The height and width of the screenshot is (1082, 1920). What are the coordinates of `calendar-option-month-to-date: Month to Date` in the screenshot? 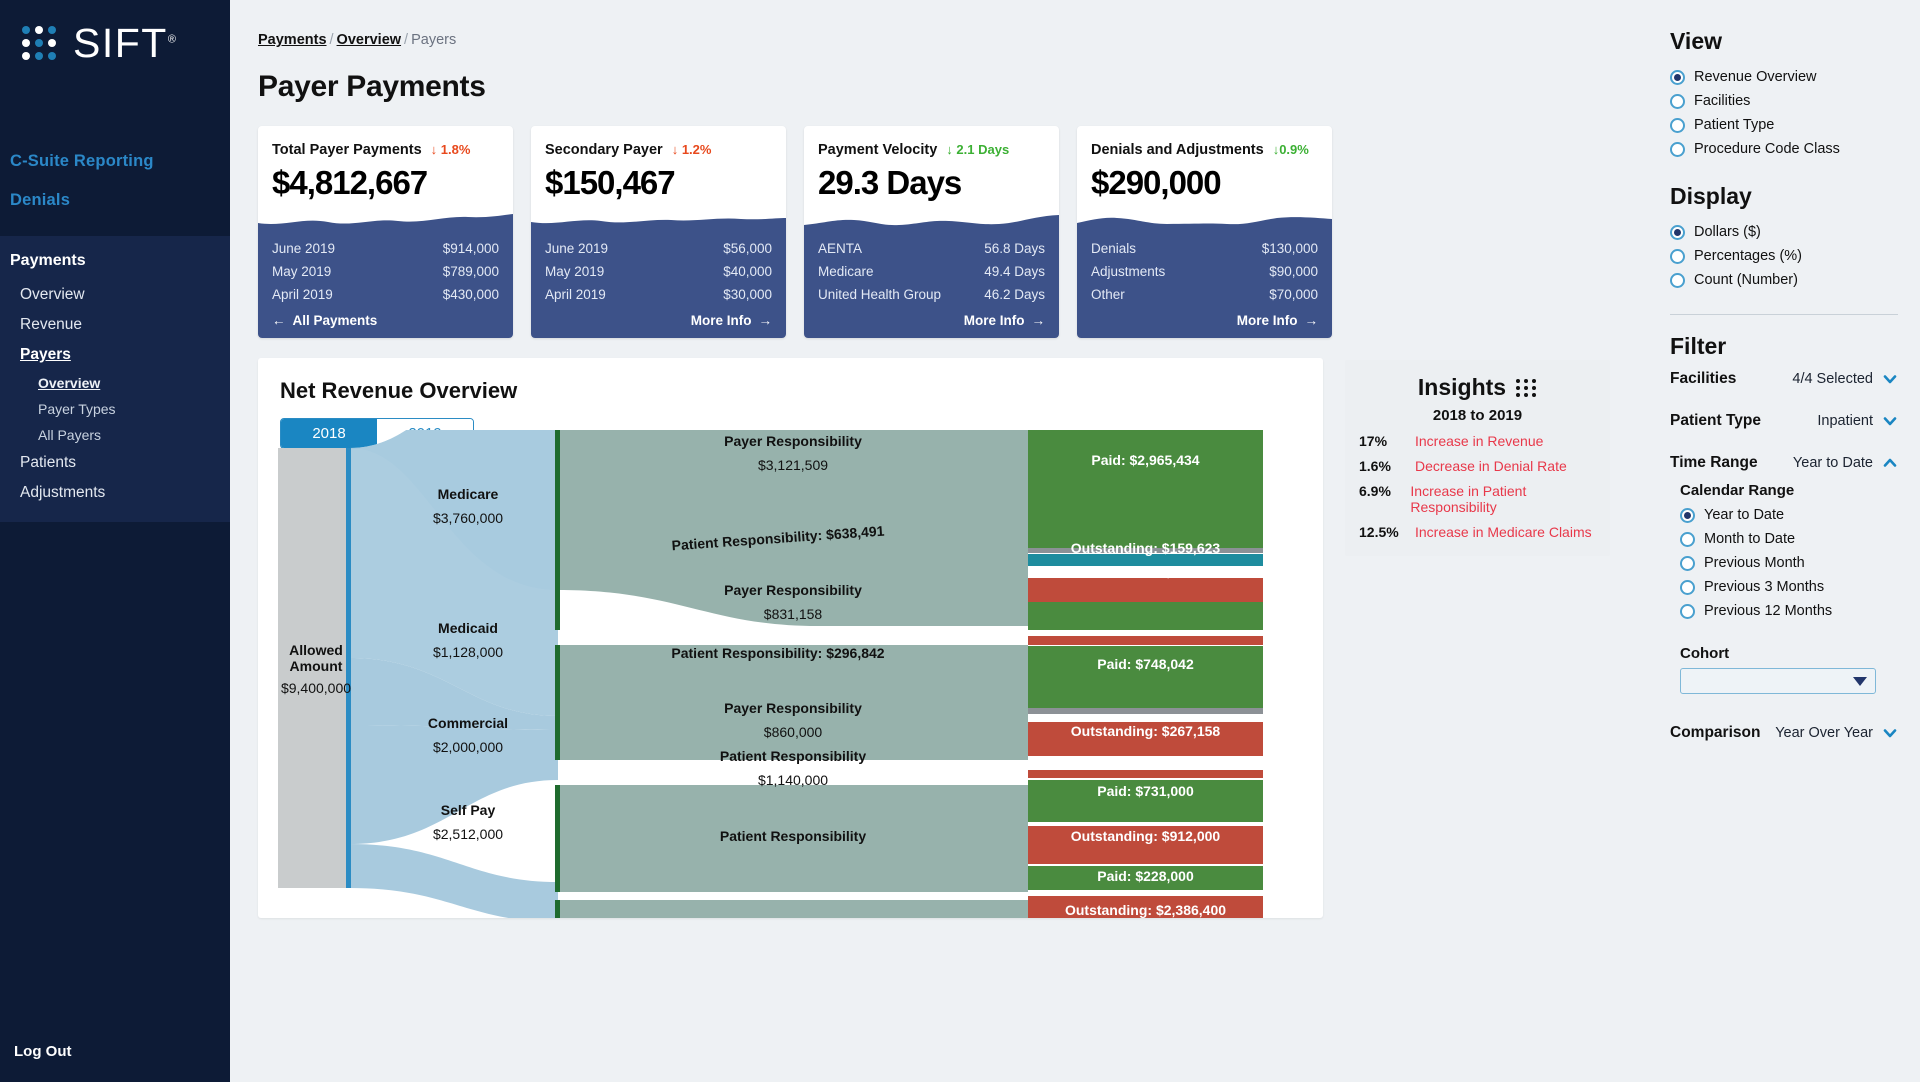 It's located at (1789, 539).